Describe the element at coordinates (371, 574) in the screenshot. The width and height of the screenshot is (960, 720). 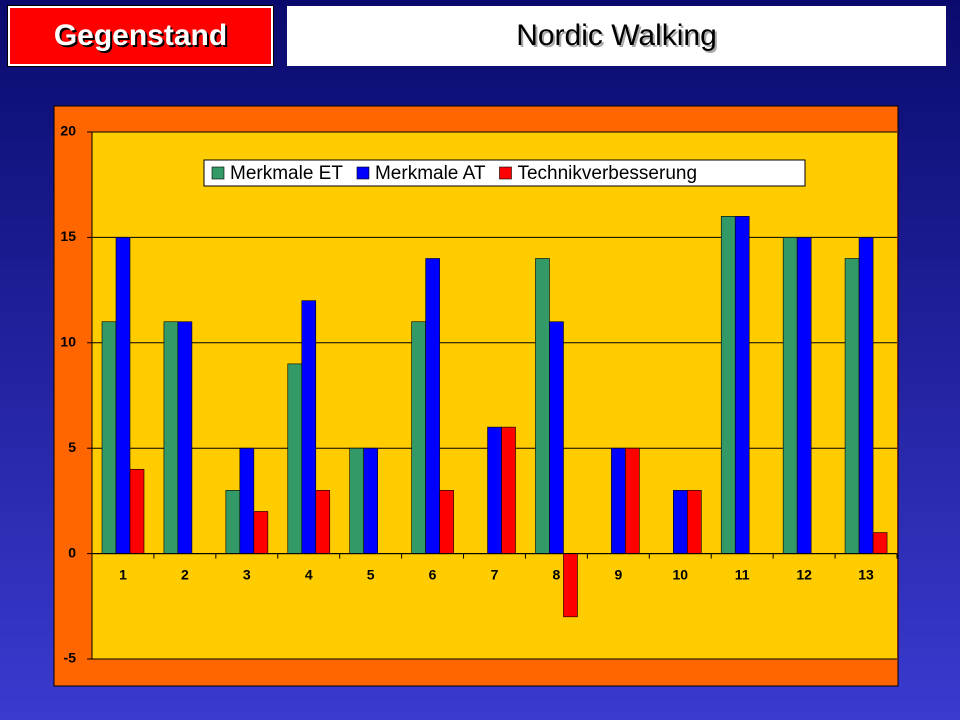
I see `x-tick-label: 5` at that location.